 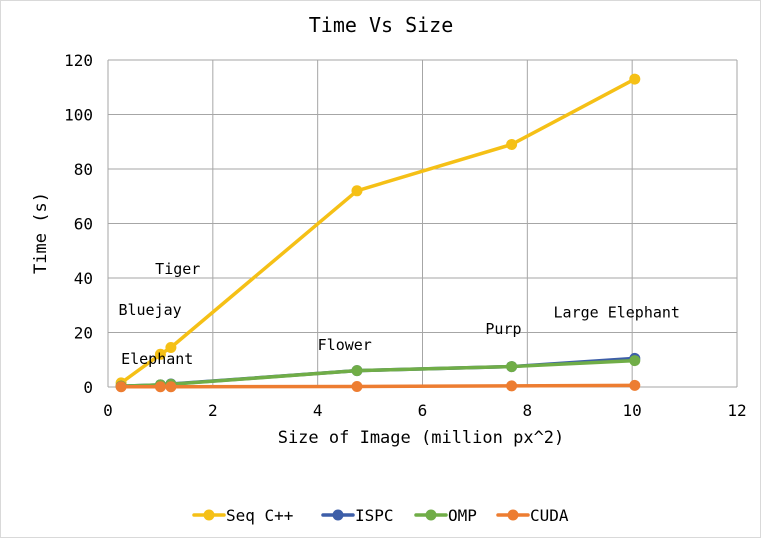 What do you see at coordinates (177, 269) in the screenshot?
I see `annotation-label: Tiger` at bounding box center [177, 269].